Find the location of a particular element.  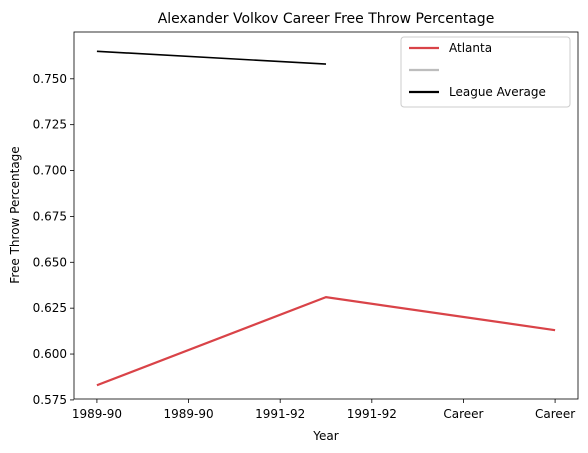

y-tick-label: 0.575 is located at coordinates (50, 400).